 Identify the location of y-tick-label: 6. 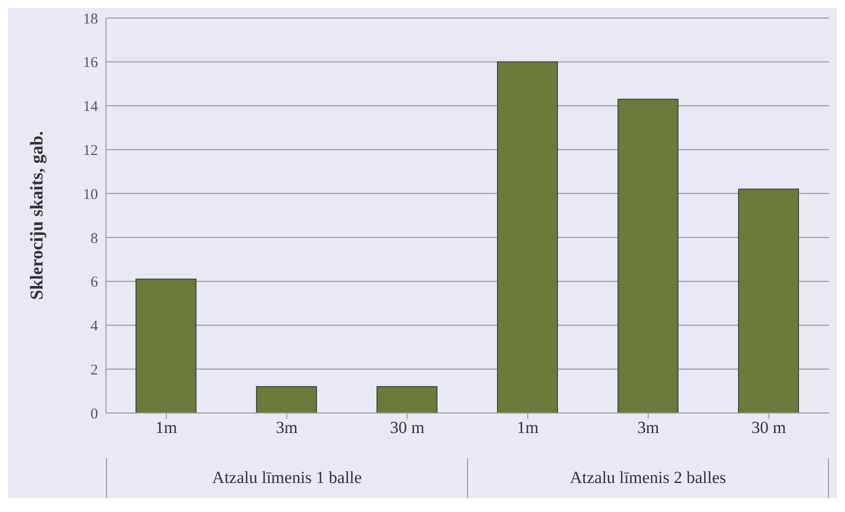
(94, 282).